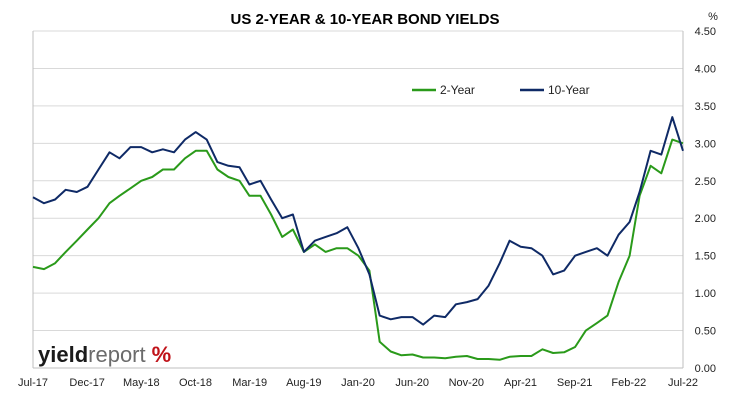 Image resolution: width=731 pixels, height=400 pixels. What do you see at coordinates (303, 383) in the screenshot?
I see `x-tick-label: Aug-19` at bounding box center [303, 383].